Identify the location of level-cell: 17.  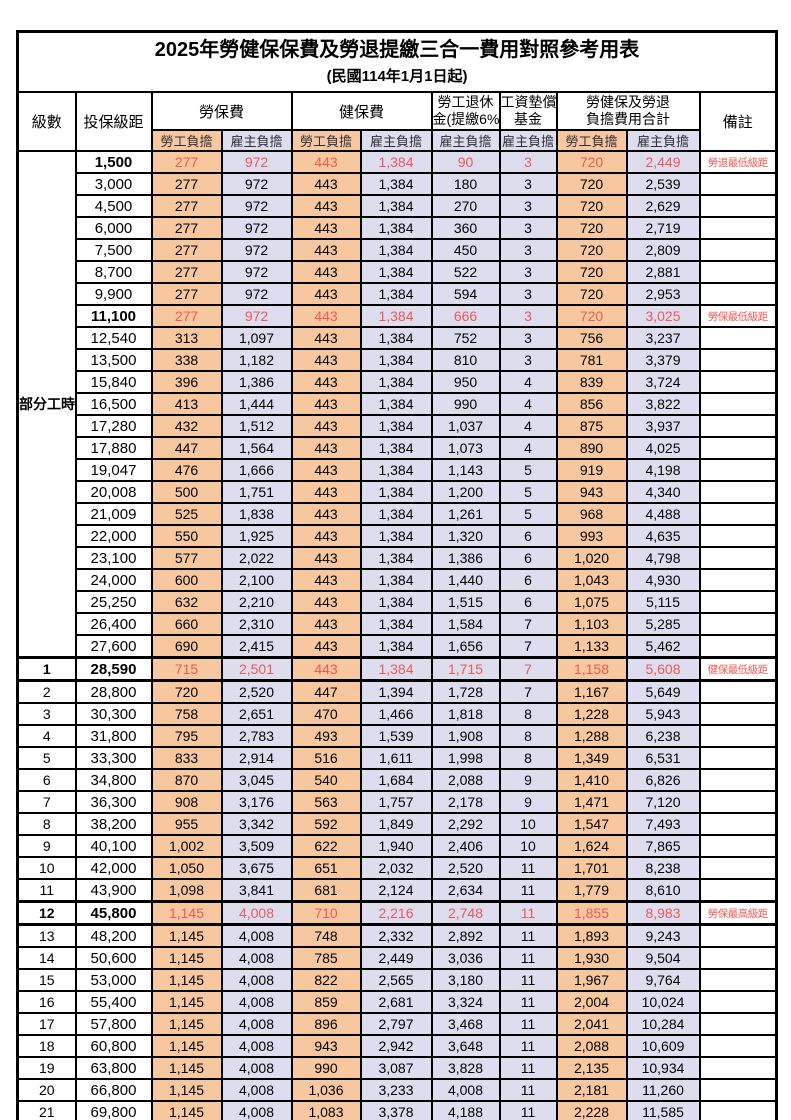
(46, 1024).